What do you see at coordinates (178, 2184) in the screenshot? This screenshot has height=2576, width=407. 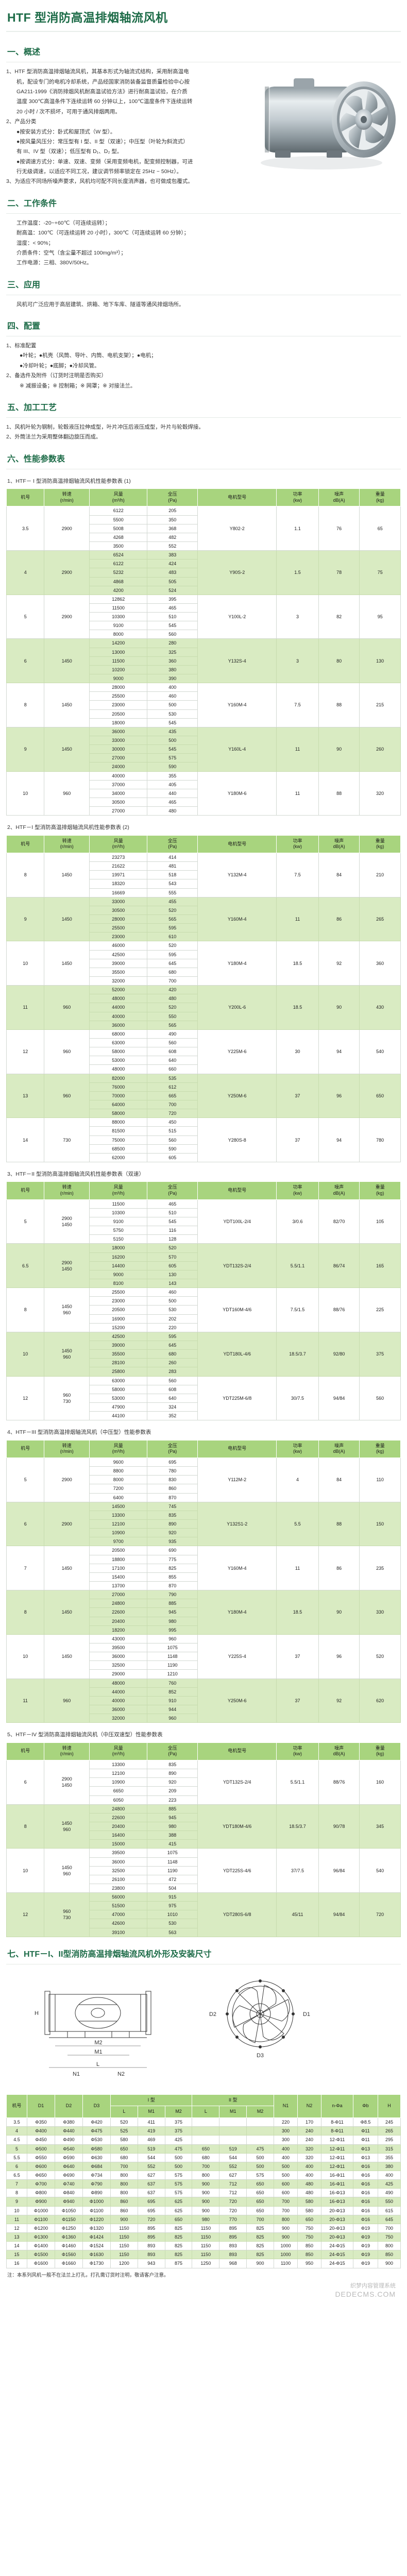 I see `dim-cell-m21: 575` at bounding box center [178, 2184].